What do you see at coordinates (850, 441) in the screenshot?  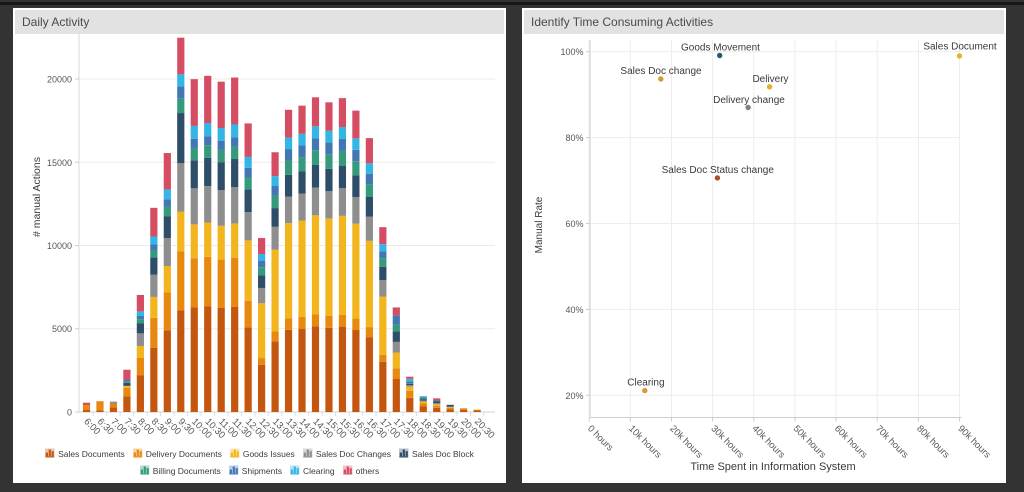 I see `svg-text: 60k hours` at bounding box center [850, 441].